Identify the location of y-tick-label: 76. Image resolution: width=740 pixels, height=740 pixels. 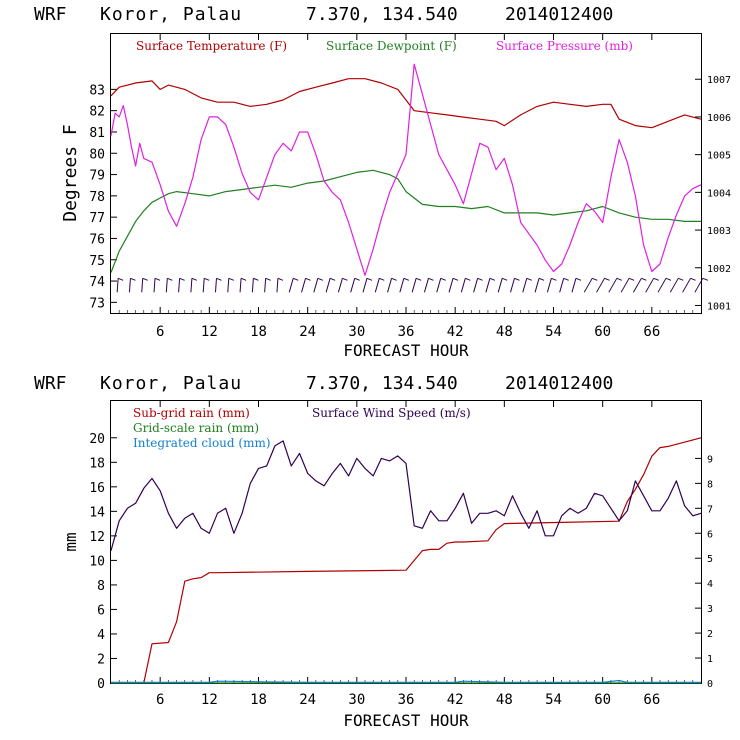
(97, 239).